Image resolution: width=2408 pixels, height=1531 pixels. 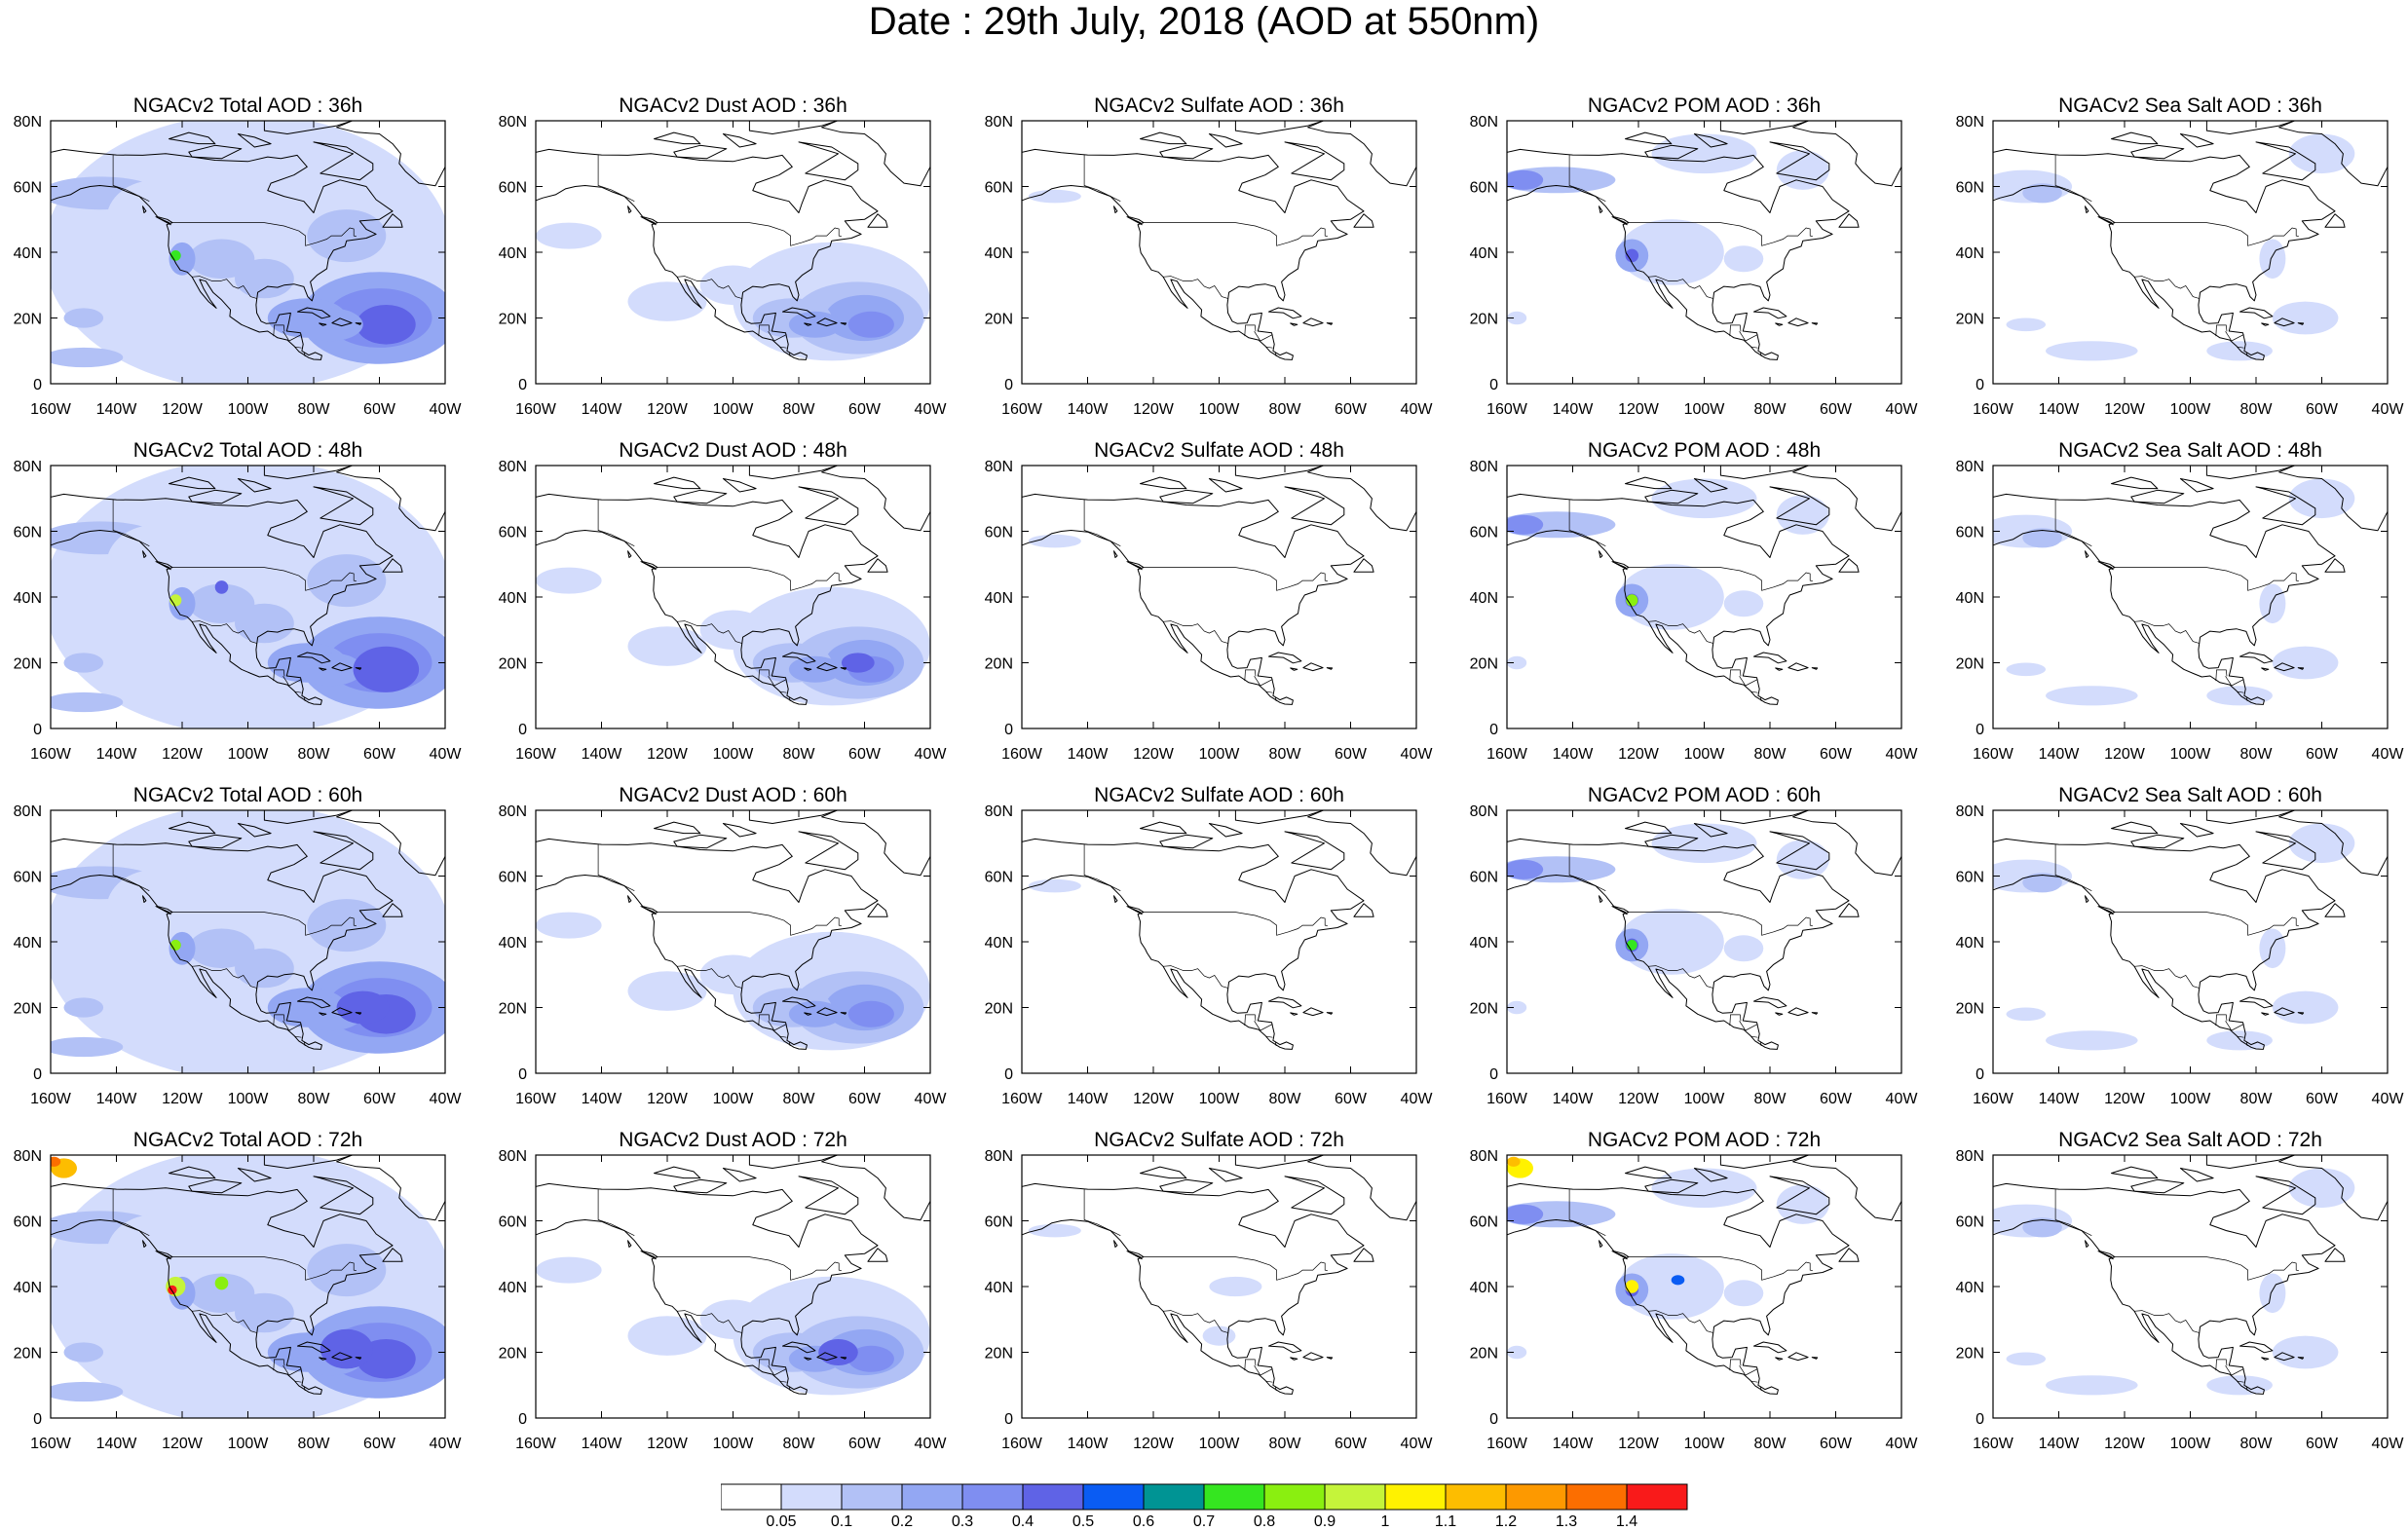 What do you see at coordinates (247, 105) in the screenshot?
I see `panel-title: NGACv2 Total AOD : 36h` at bounding box center [247, 105].